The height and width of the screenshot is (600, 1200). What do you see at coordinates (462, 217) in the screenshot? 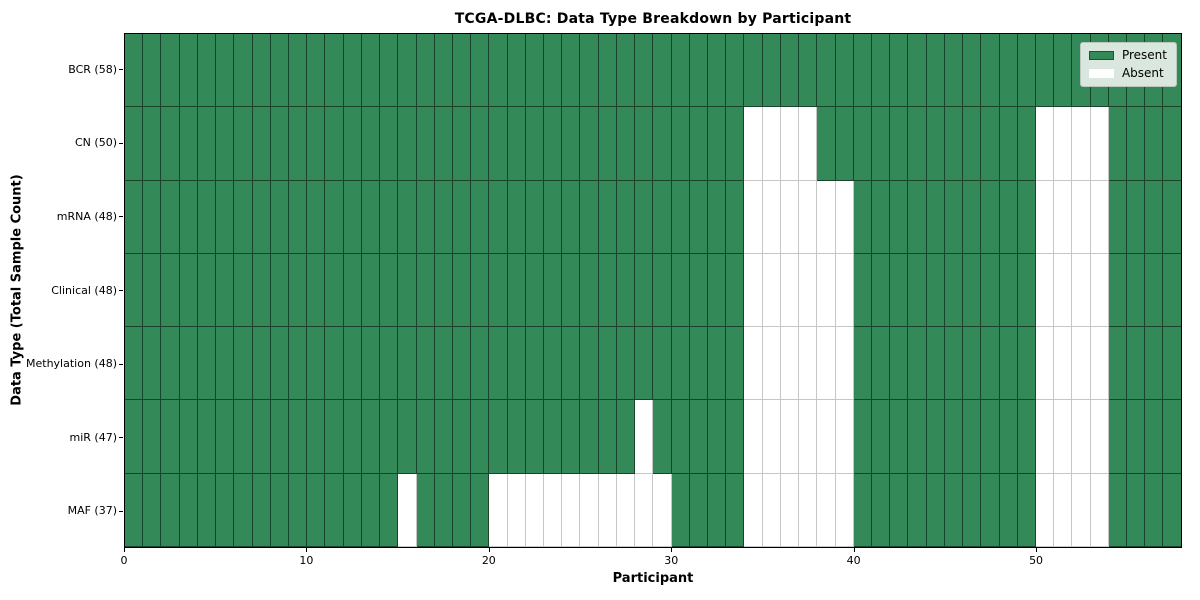
I see `heatmap-cell-mRNA-p18` at bounding box center [462, 217].